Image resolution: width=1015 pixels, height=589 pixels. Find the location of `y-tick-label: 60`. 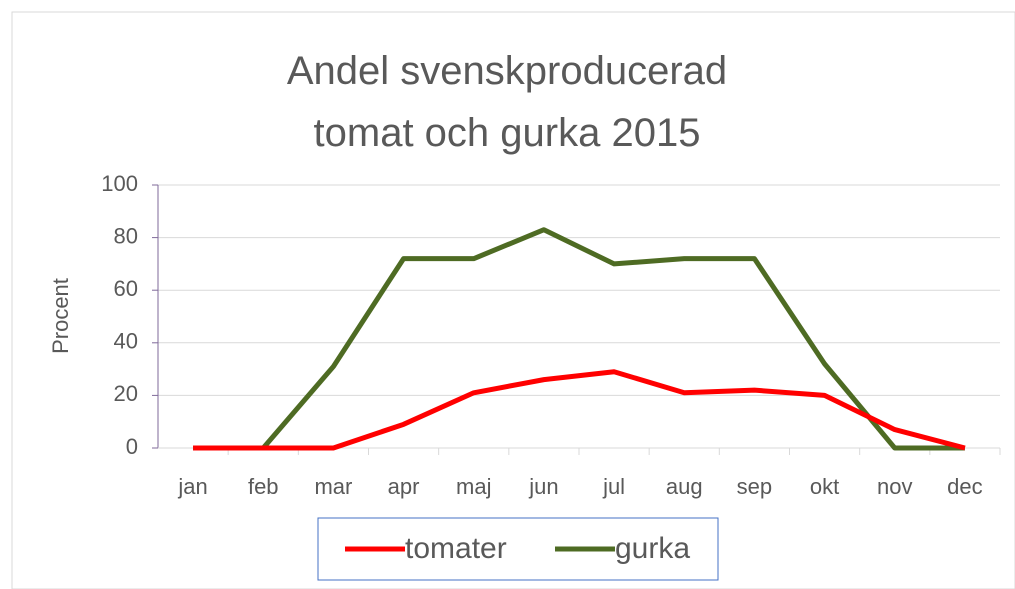

y-tick-label: 60 is located at coordinates (126, 288).